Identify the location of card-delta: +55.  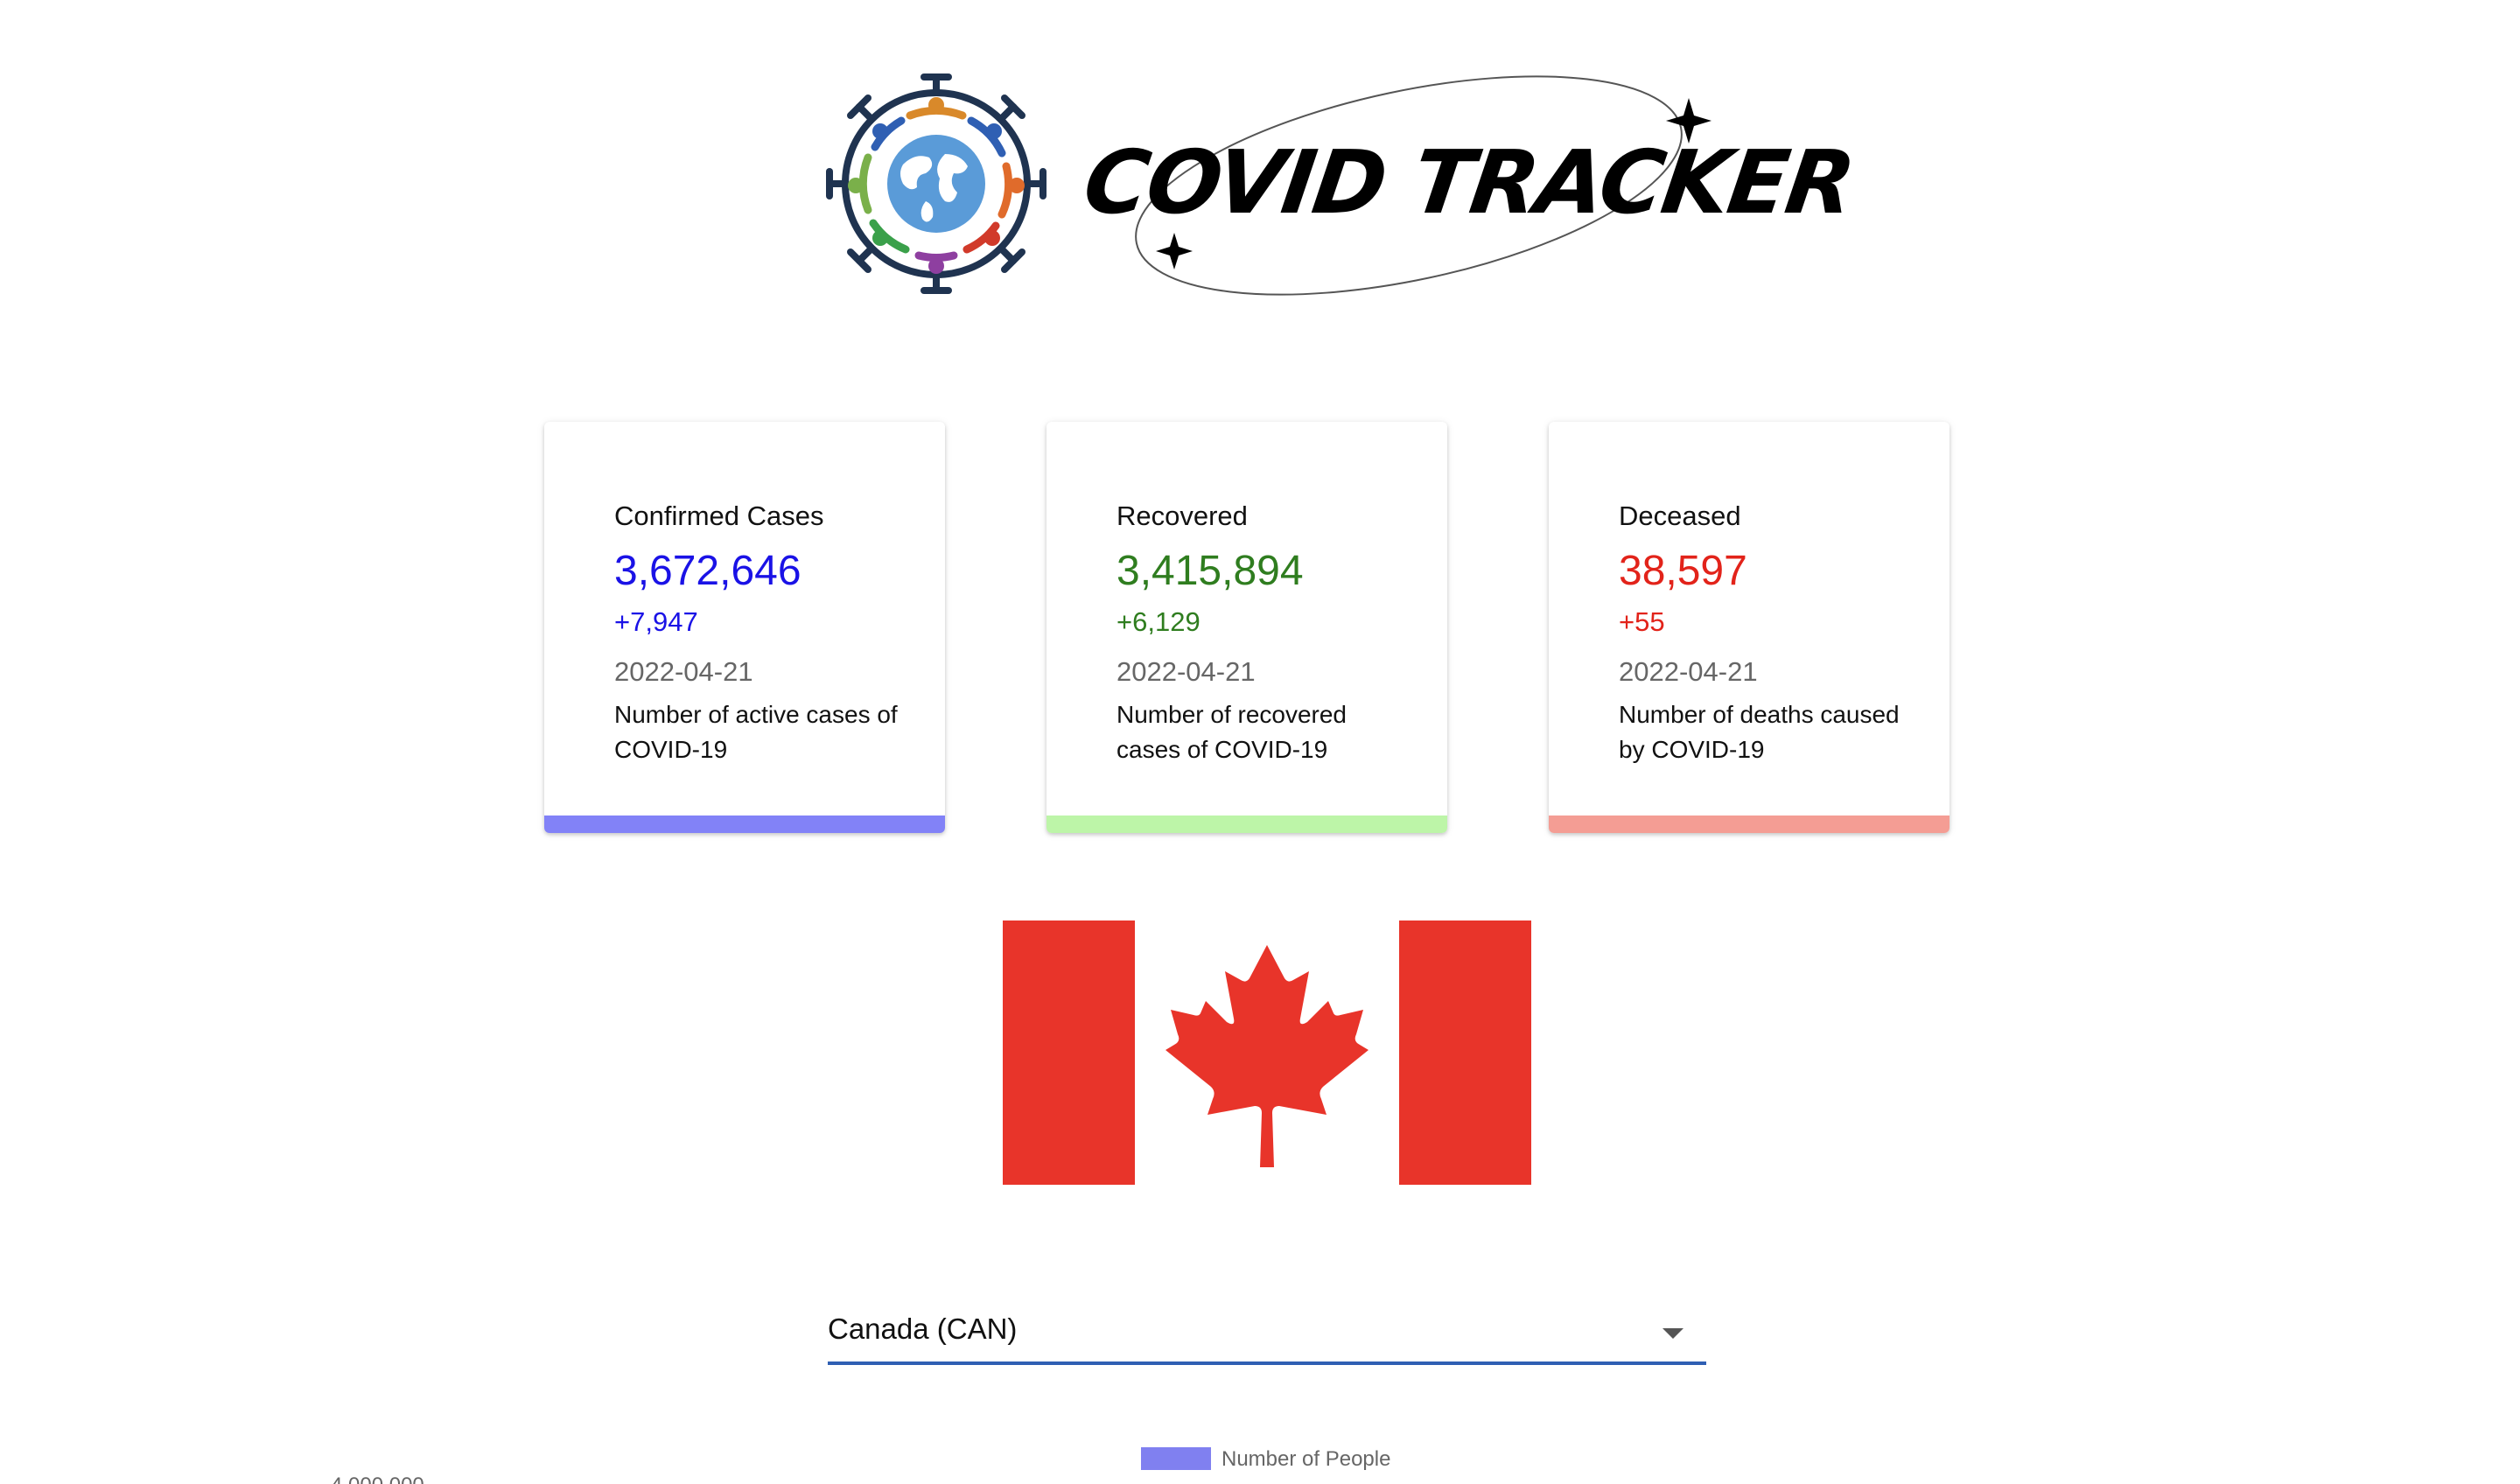
(1642, 621).